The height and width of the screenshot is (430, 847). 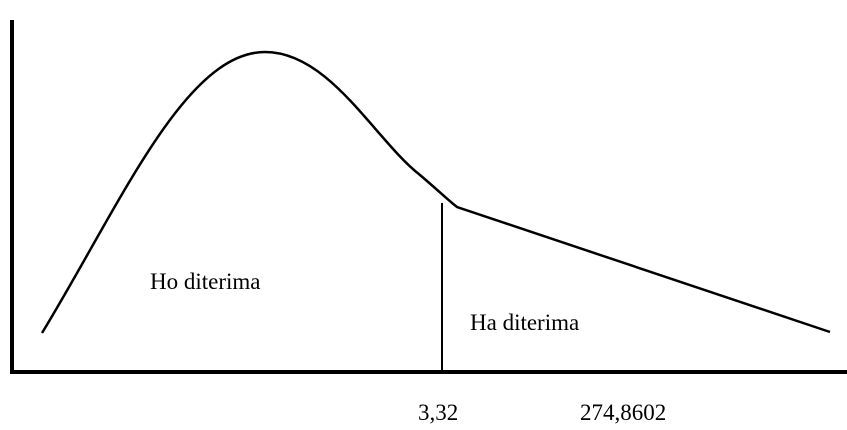 I want to click on reject-region-label: Ha diterima, so click(x=524, y=322).